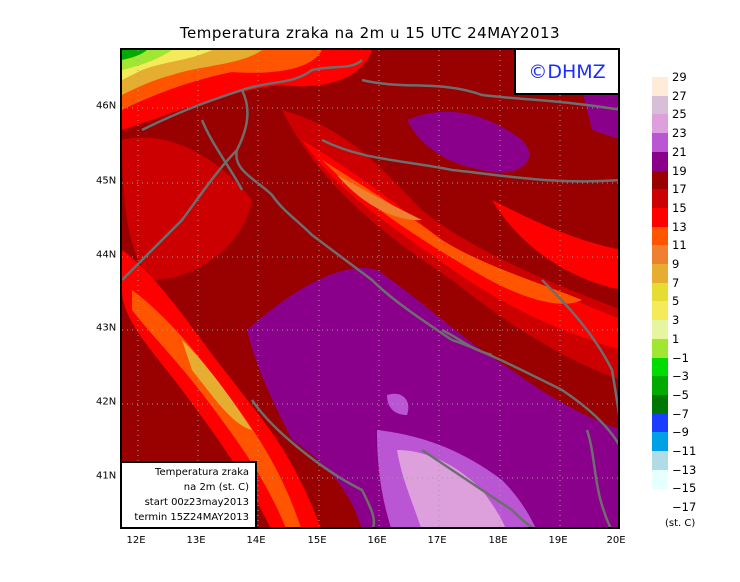 This screenshot has height=582, width=740. Describe the element at coordinates (136, 540) in the screenshot. I see `lon-label: 12E` at that location.